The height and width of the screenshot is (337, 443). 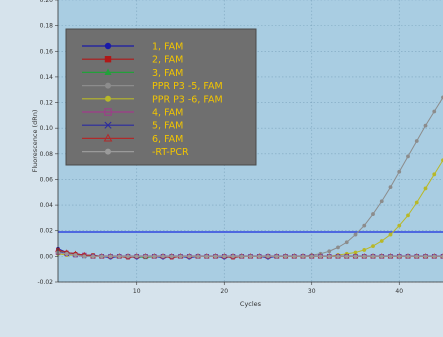 What do you see at coordinates (47, 256) in the screenshot?
I see `y-tick-label: 0.00` at bounding box center [47, 256].